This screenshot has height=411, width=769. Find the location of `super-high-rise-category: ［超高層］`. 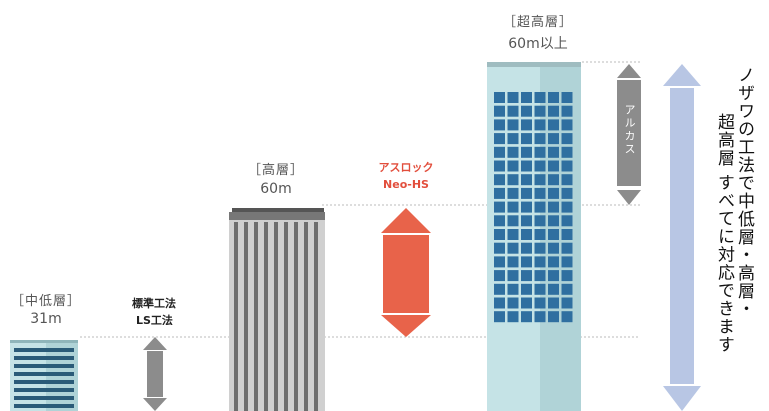

super-high-rise-category: ［超高層］ is located at coordinates (537, 22).